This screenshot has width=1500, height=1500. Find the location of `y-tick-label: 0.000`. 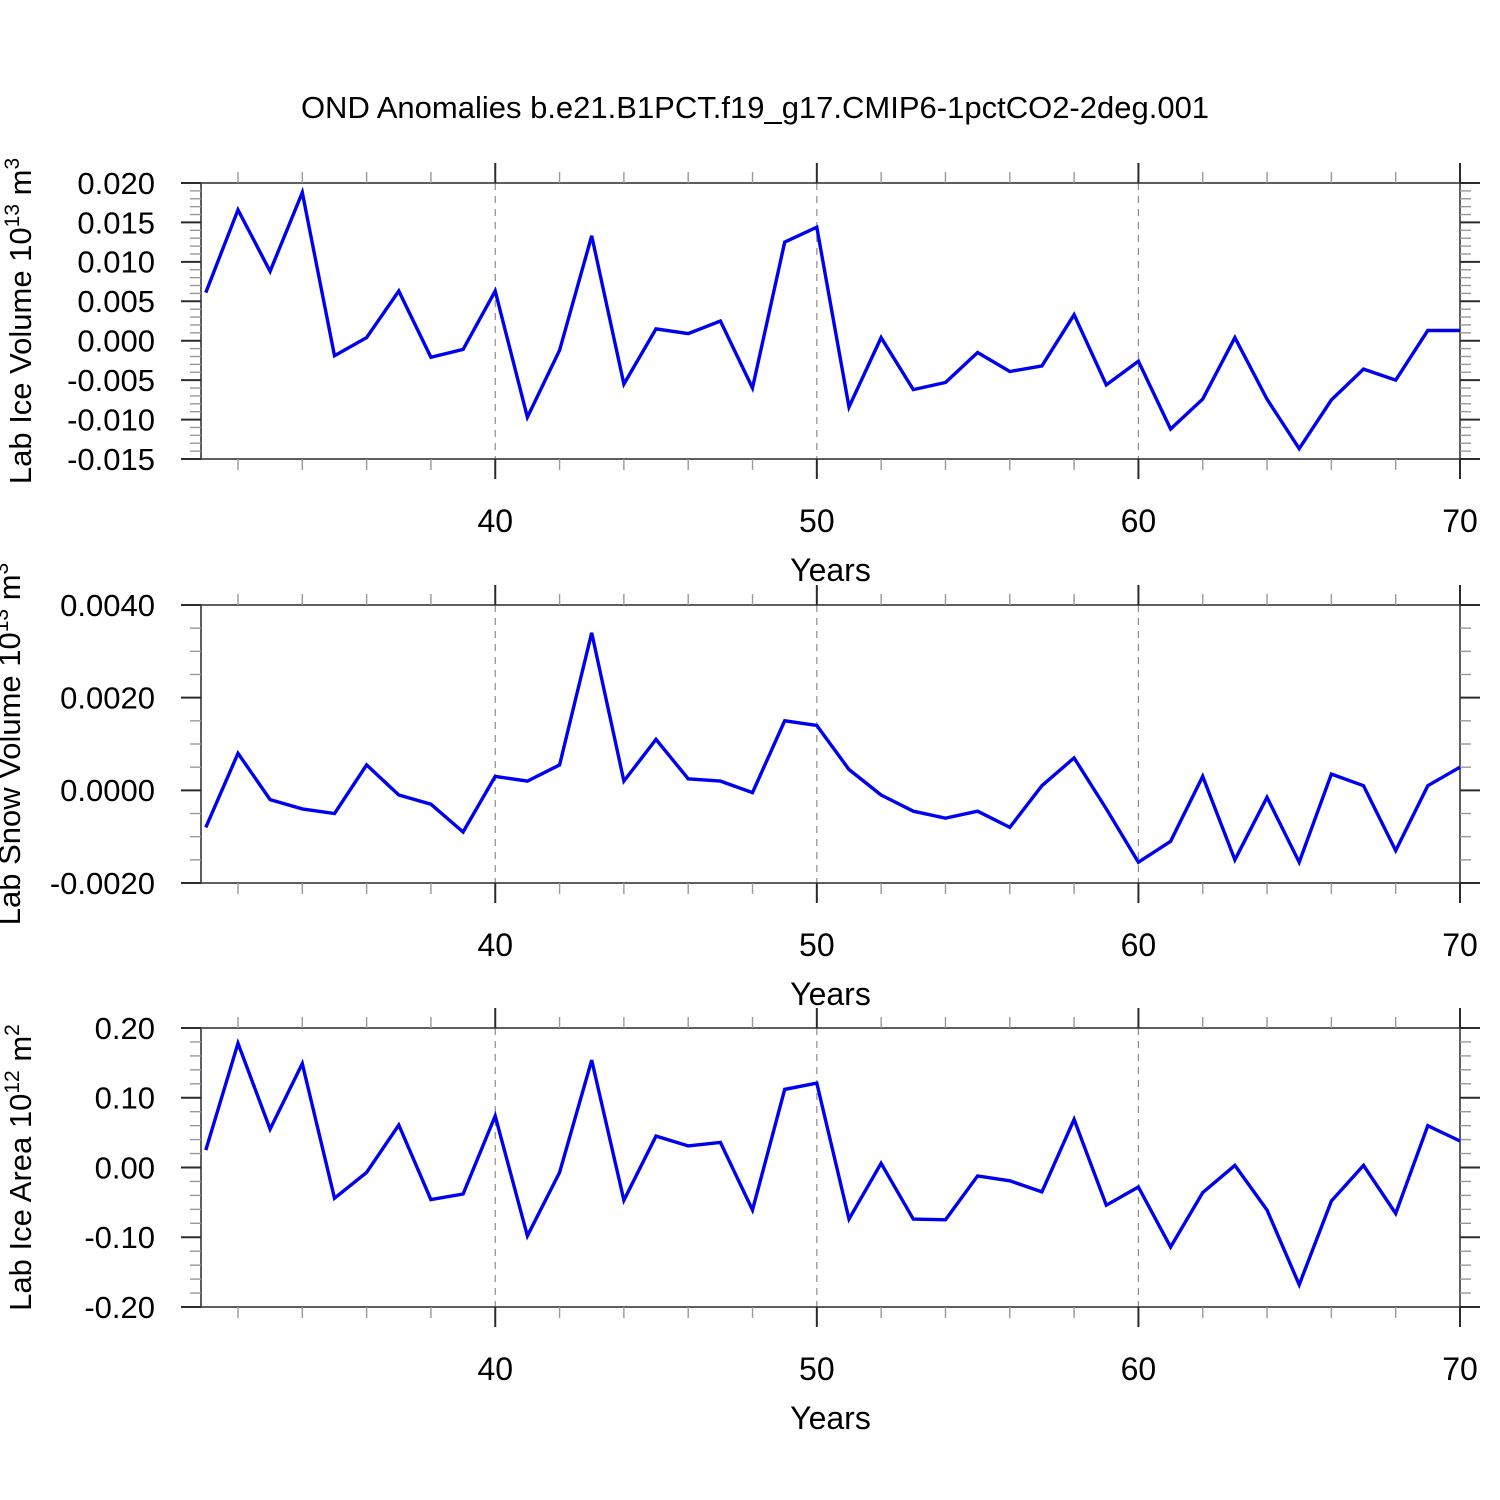

y-tick-label: 0.000 is located at coordinates (116, 341).